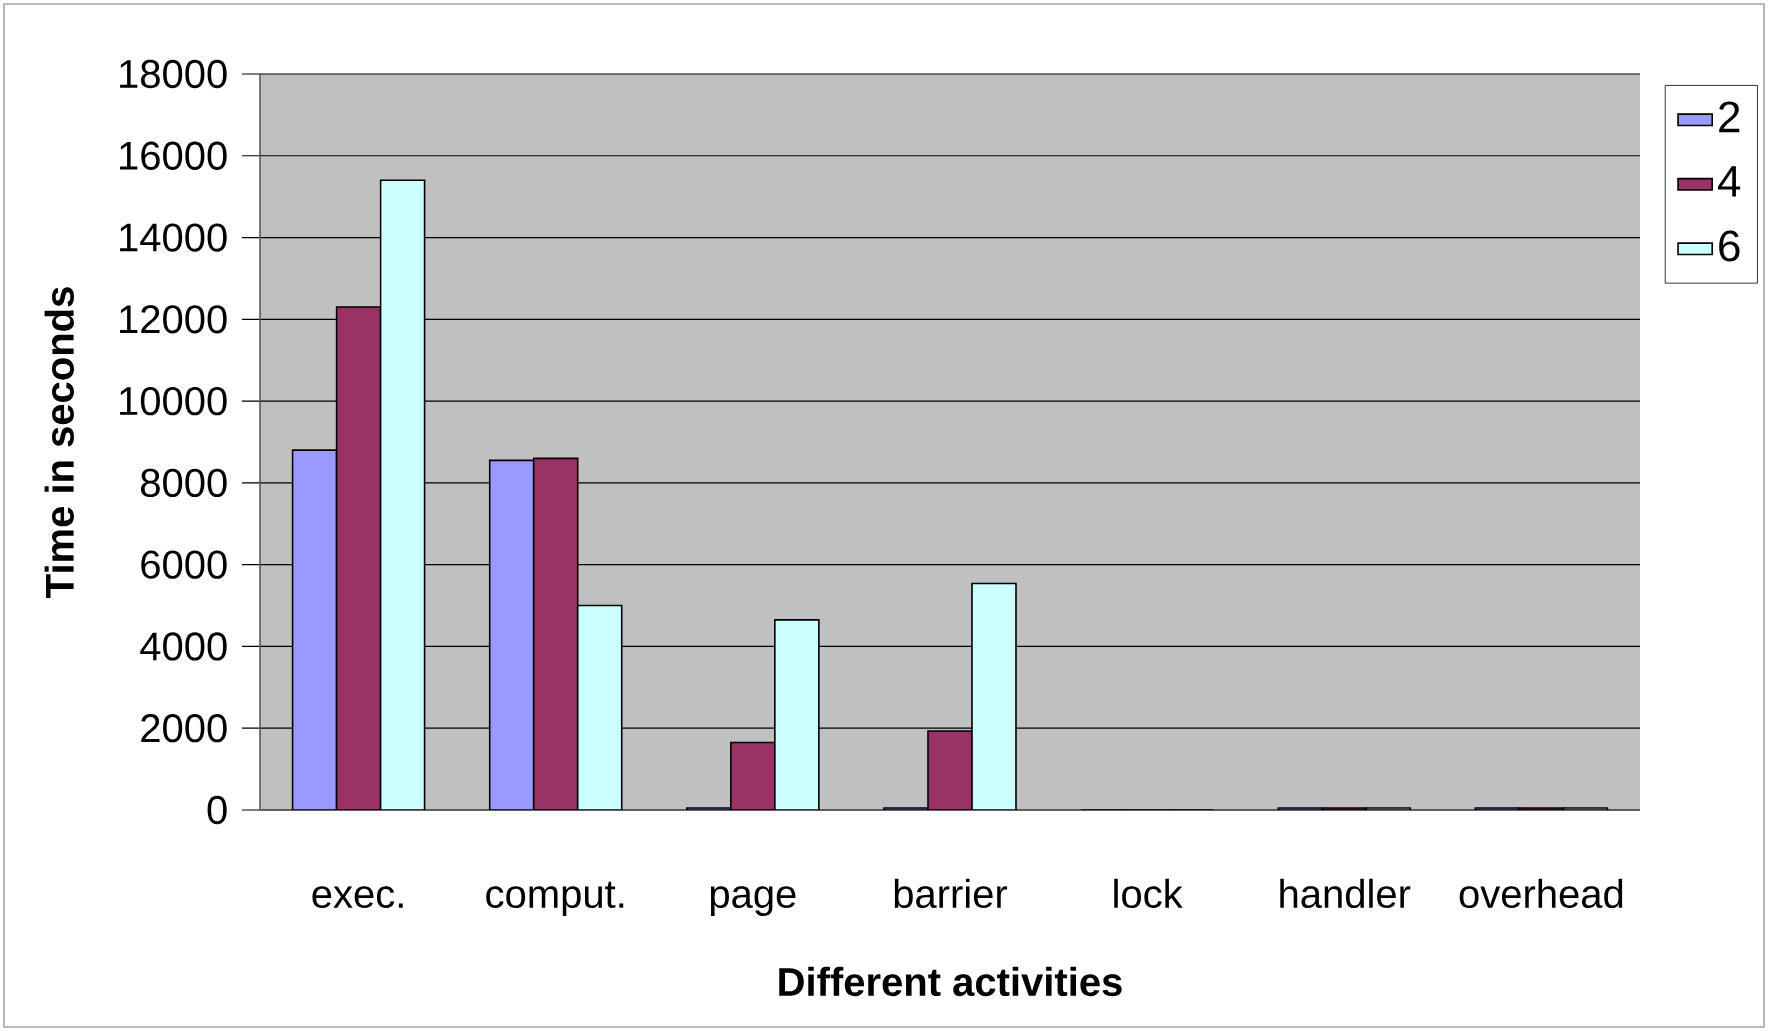 This screenshot has width=1768, height=1031. What do you see at coordinates (173, 155) in the screenshot?
I see `y-tick-label: 16000` at bounding box center [173, 155].